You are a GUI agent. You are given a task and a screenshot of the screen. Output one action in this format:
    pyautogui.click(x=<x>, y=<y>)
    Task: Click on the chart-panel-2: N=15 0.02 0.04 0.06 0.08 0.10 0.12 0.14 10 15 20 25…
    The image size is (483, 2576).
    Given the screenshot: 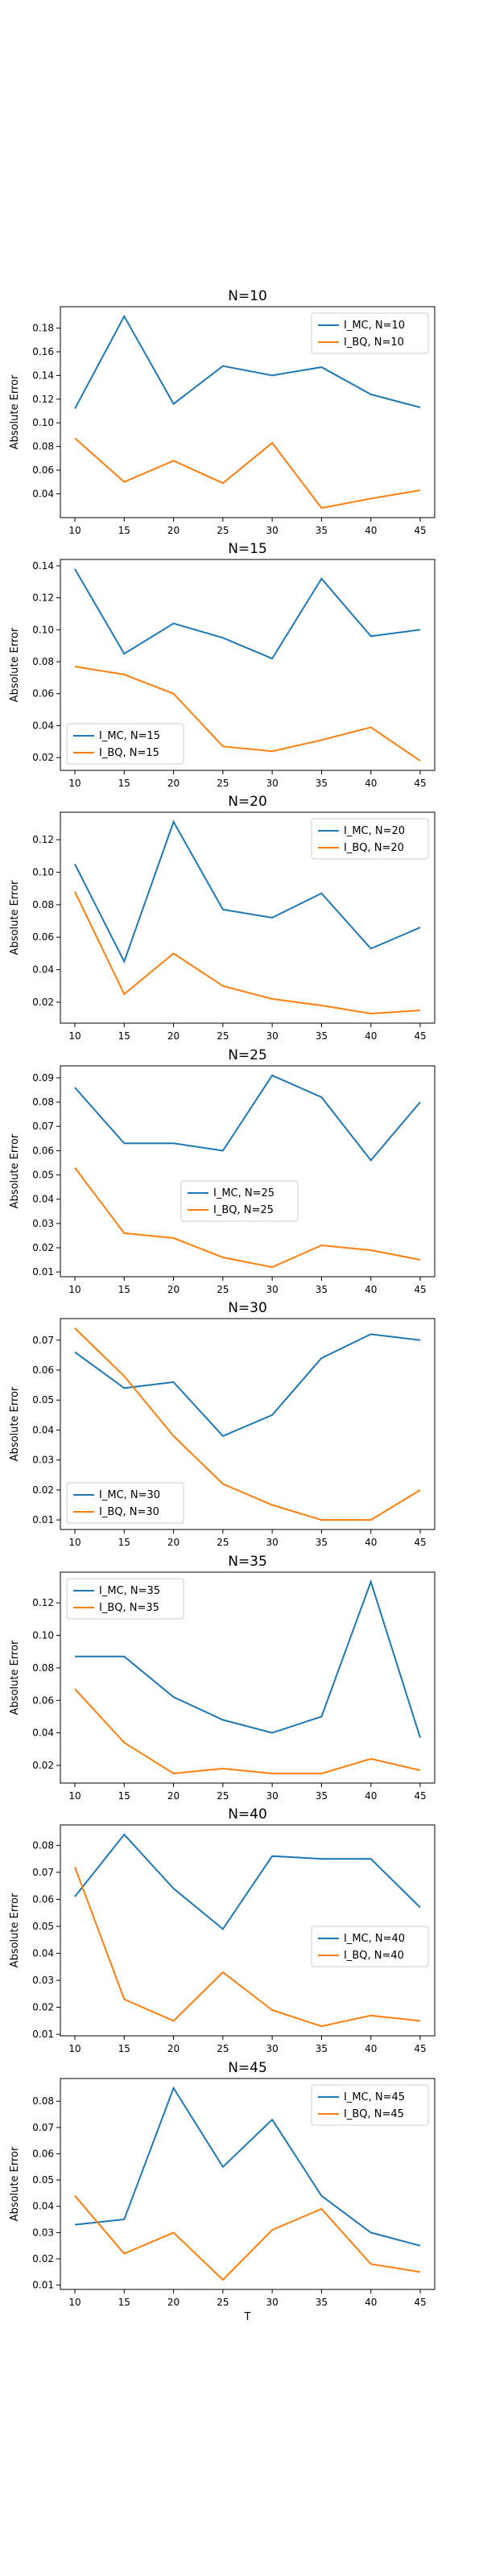 What is the action you would take?
    pyautogui.click(x=222, y=665)
    